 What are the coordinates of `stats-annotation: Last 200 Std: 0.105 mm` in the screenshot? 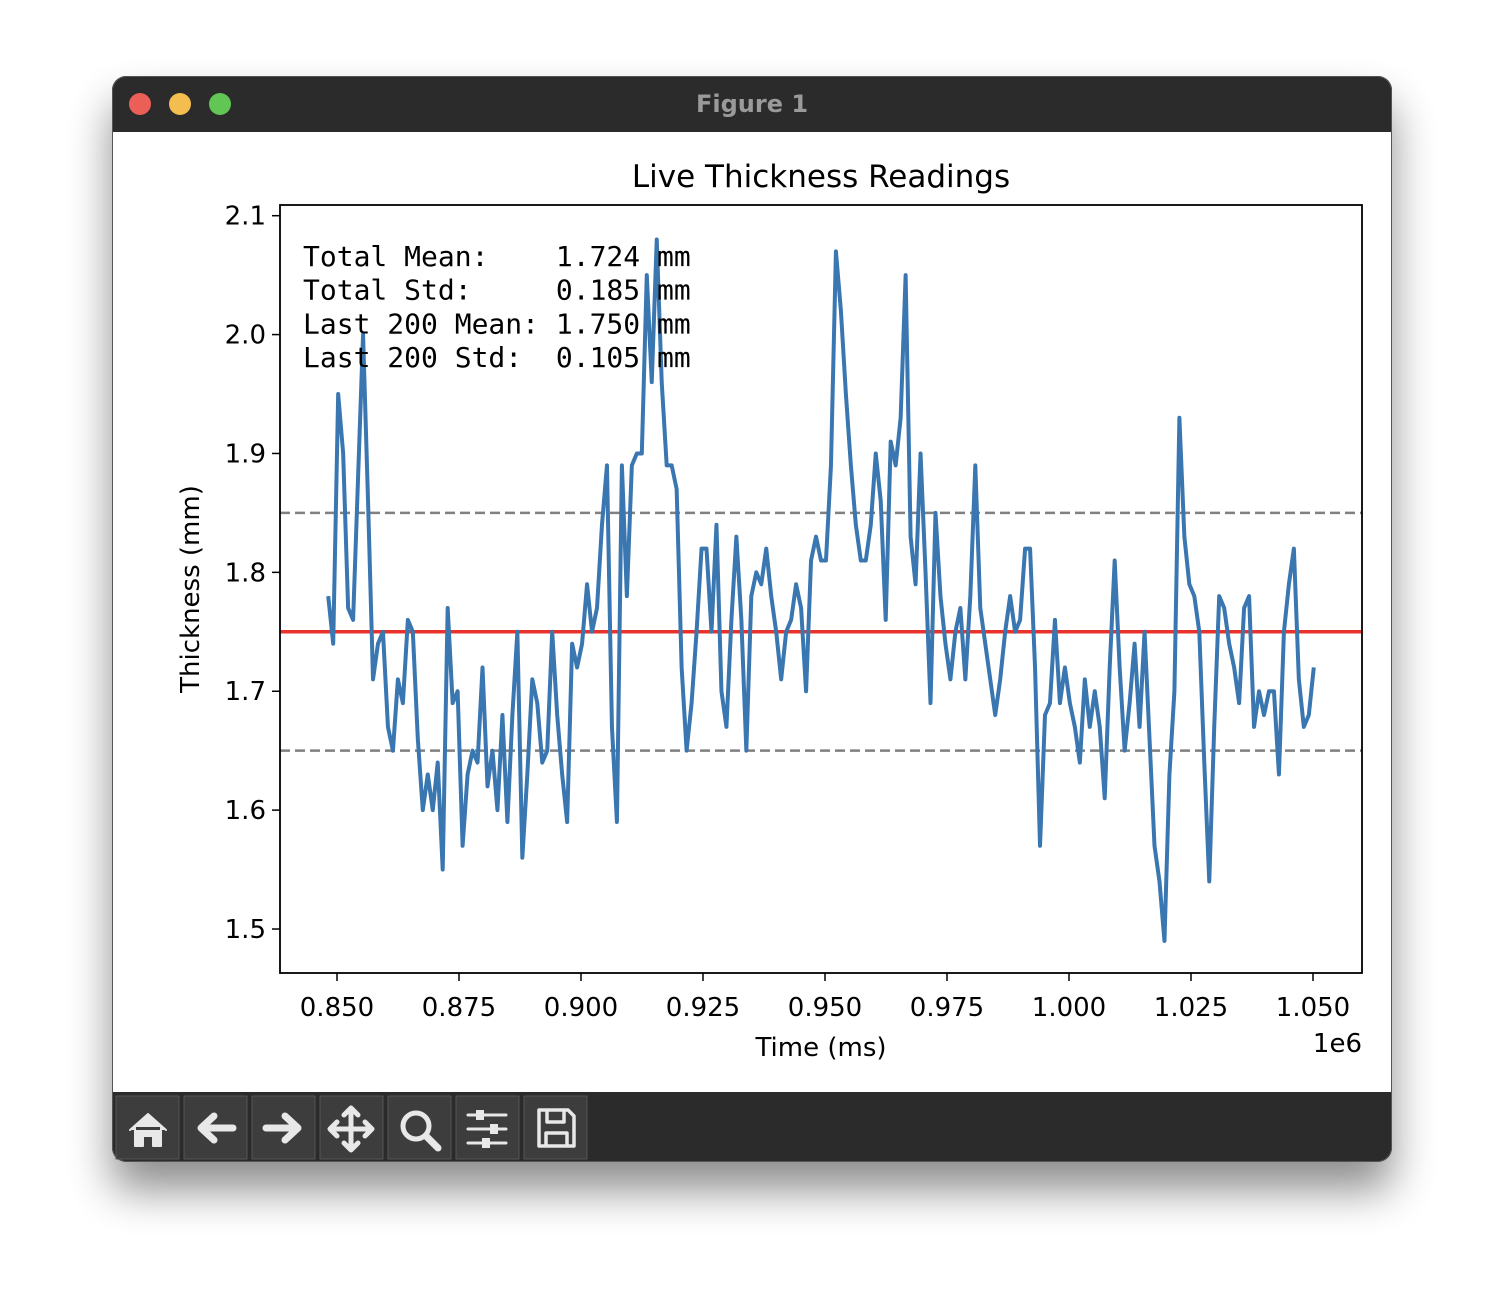 It's located at (497, 357).